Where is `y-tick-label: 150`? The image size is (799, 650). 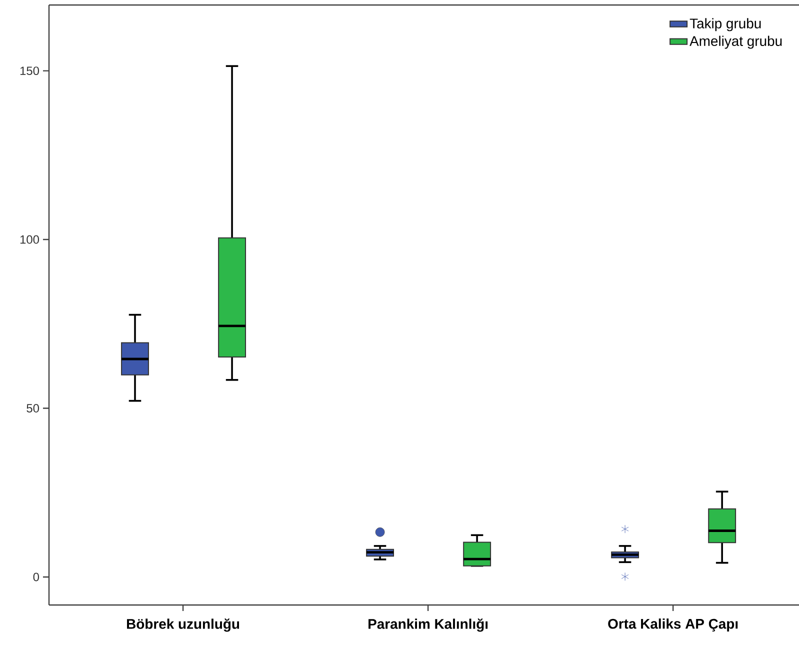 y-tick-label: 150 is located at coordinates (30, 71).